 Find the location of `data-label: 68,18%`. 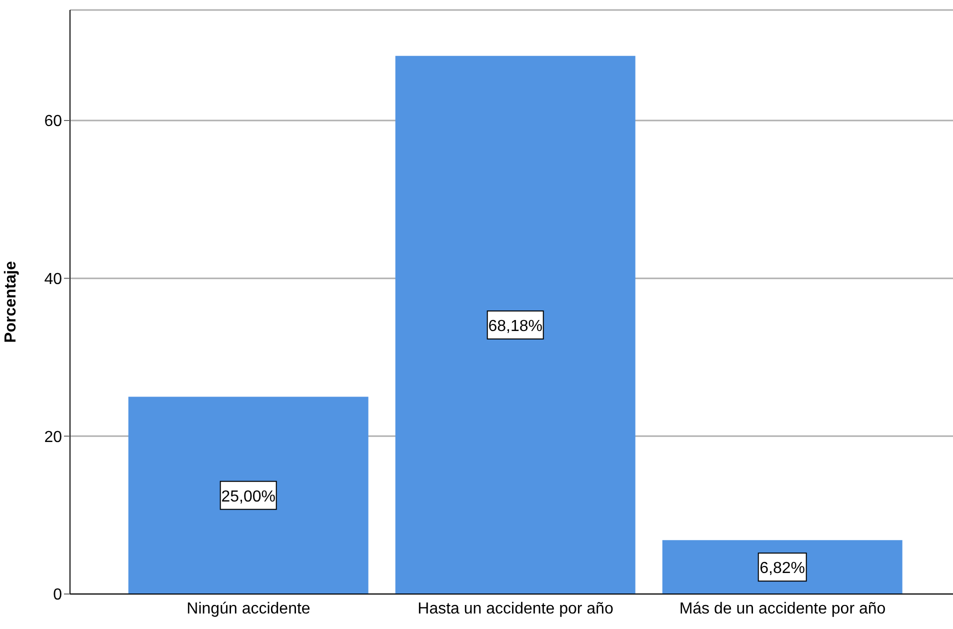

data-label: 68,18% is located at coordinates (515, 326).